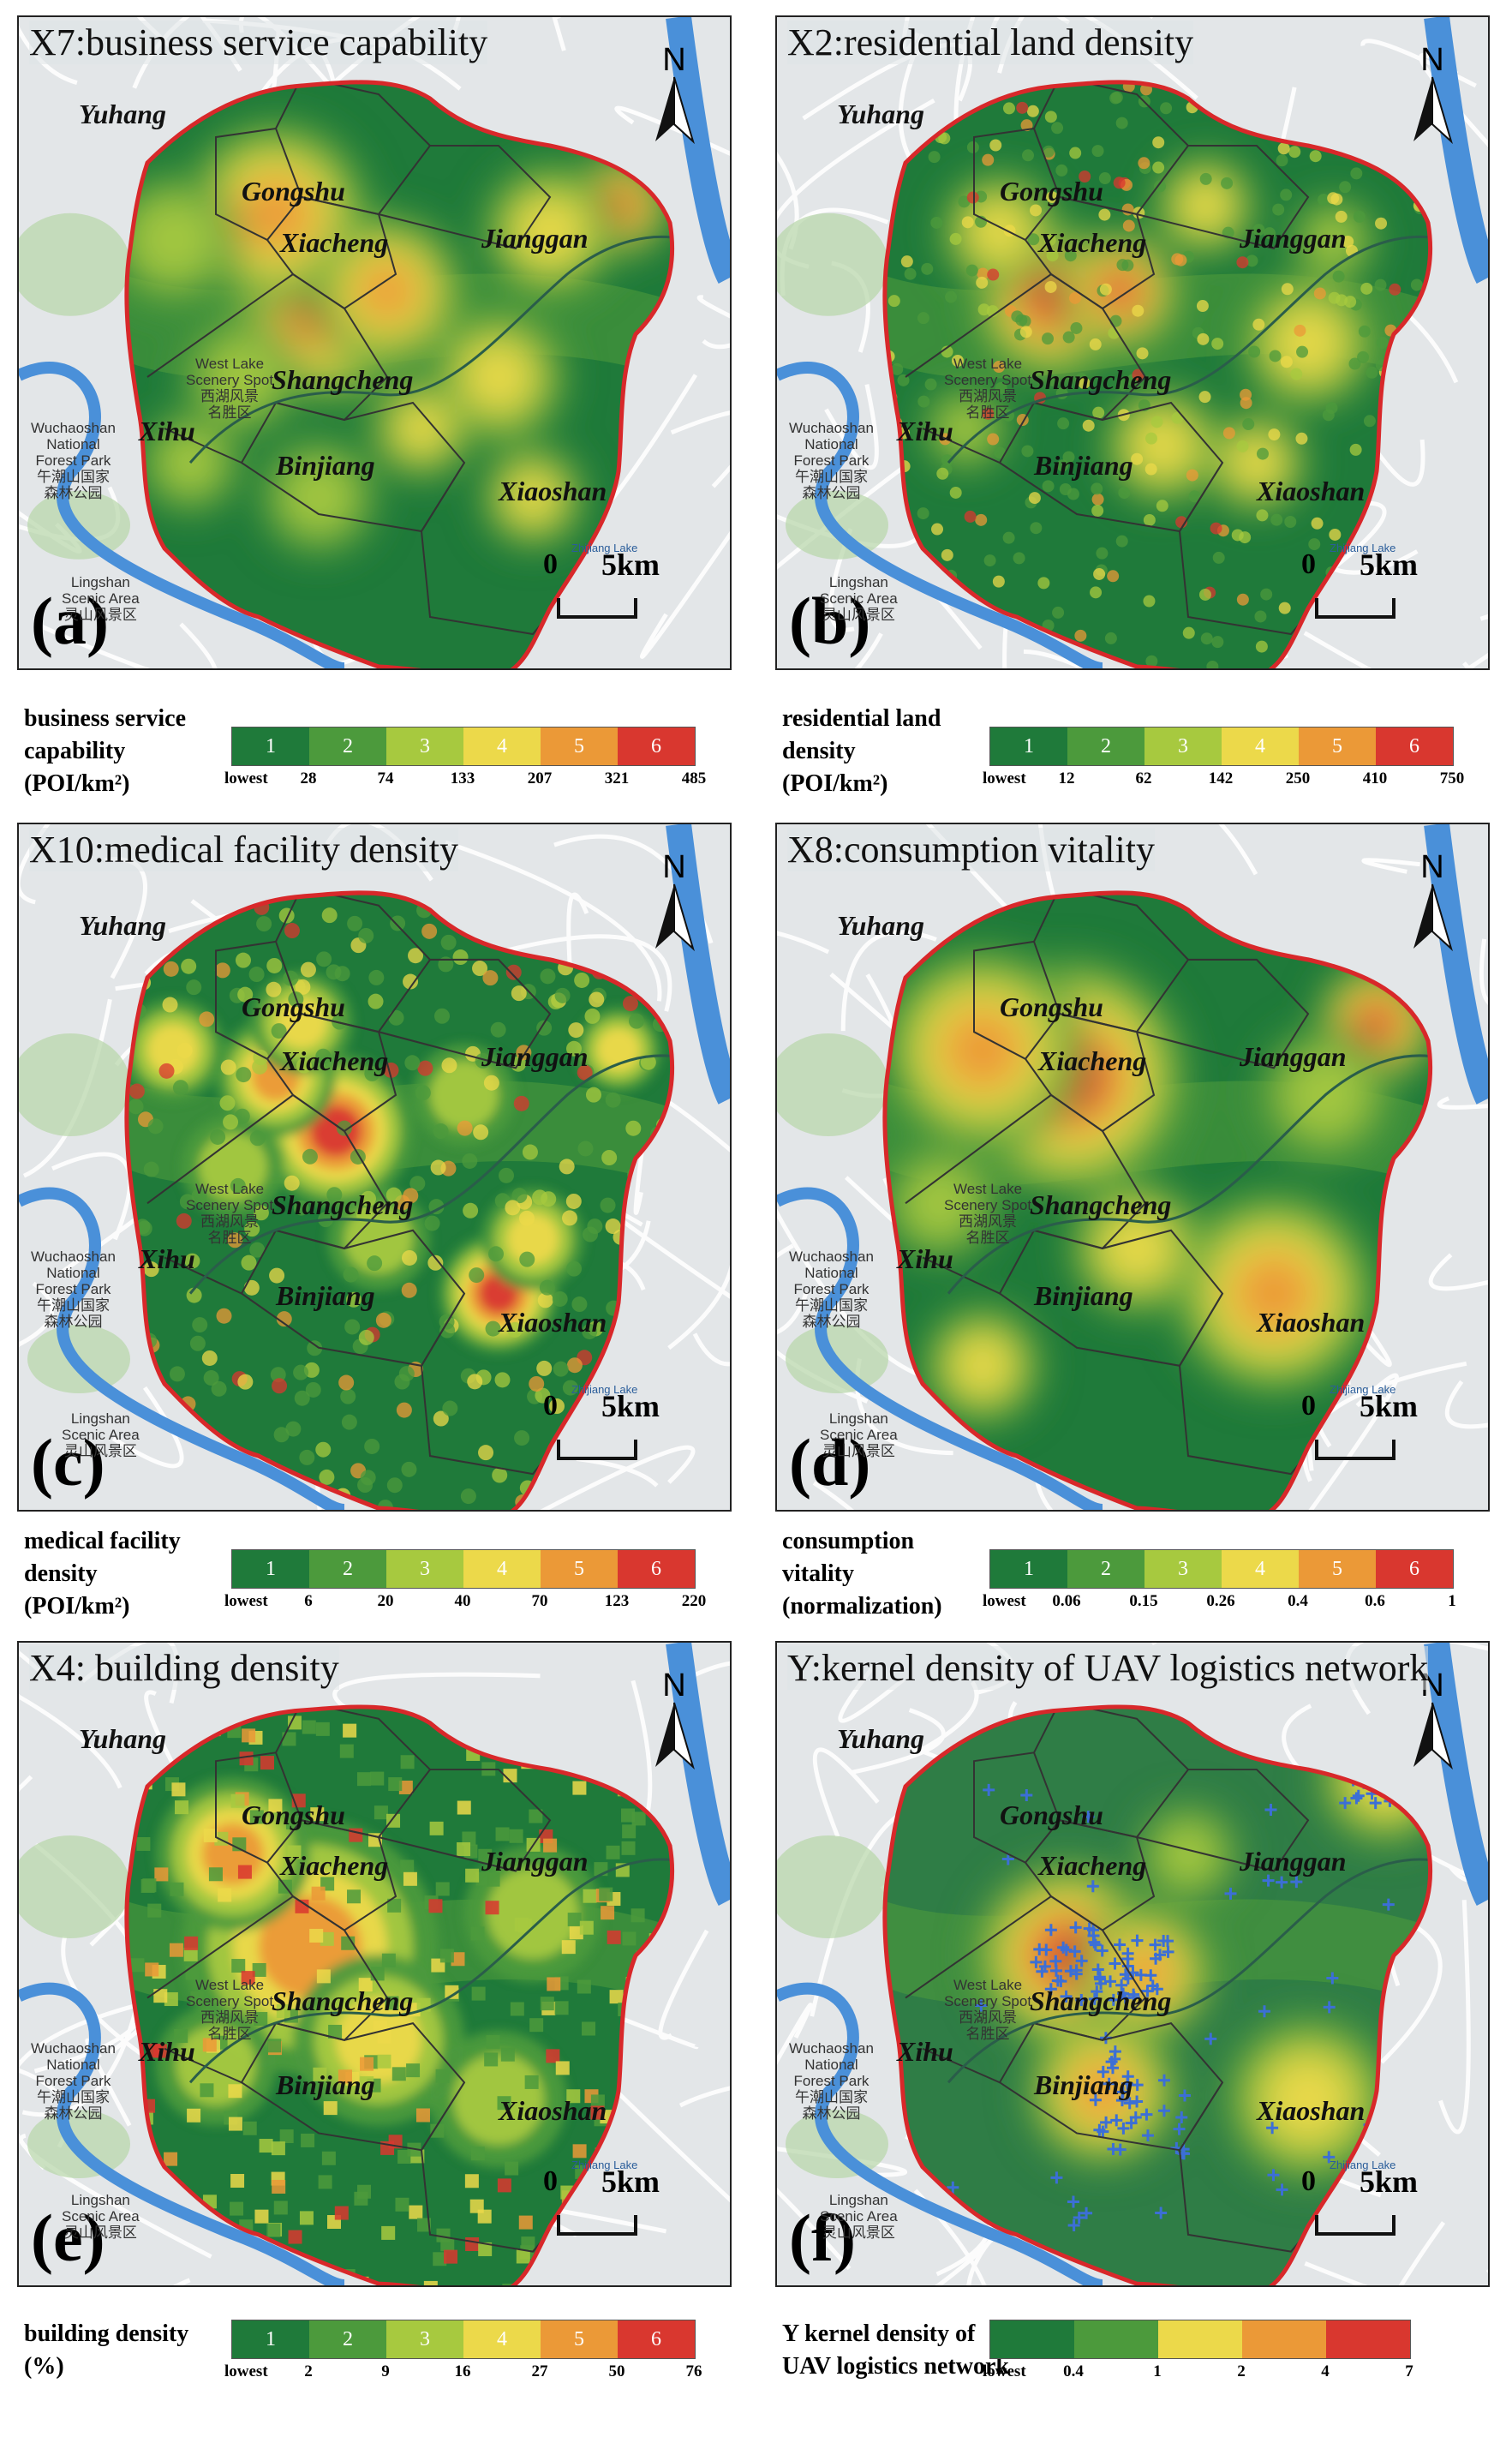 This screenshot has width=1512, height=2449. I want to click on legend-tick: 40, so click(463, 1601).